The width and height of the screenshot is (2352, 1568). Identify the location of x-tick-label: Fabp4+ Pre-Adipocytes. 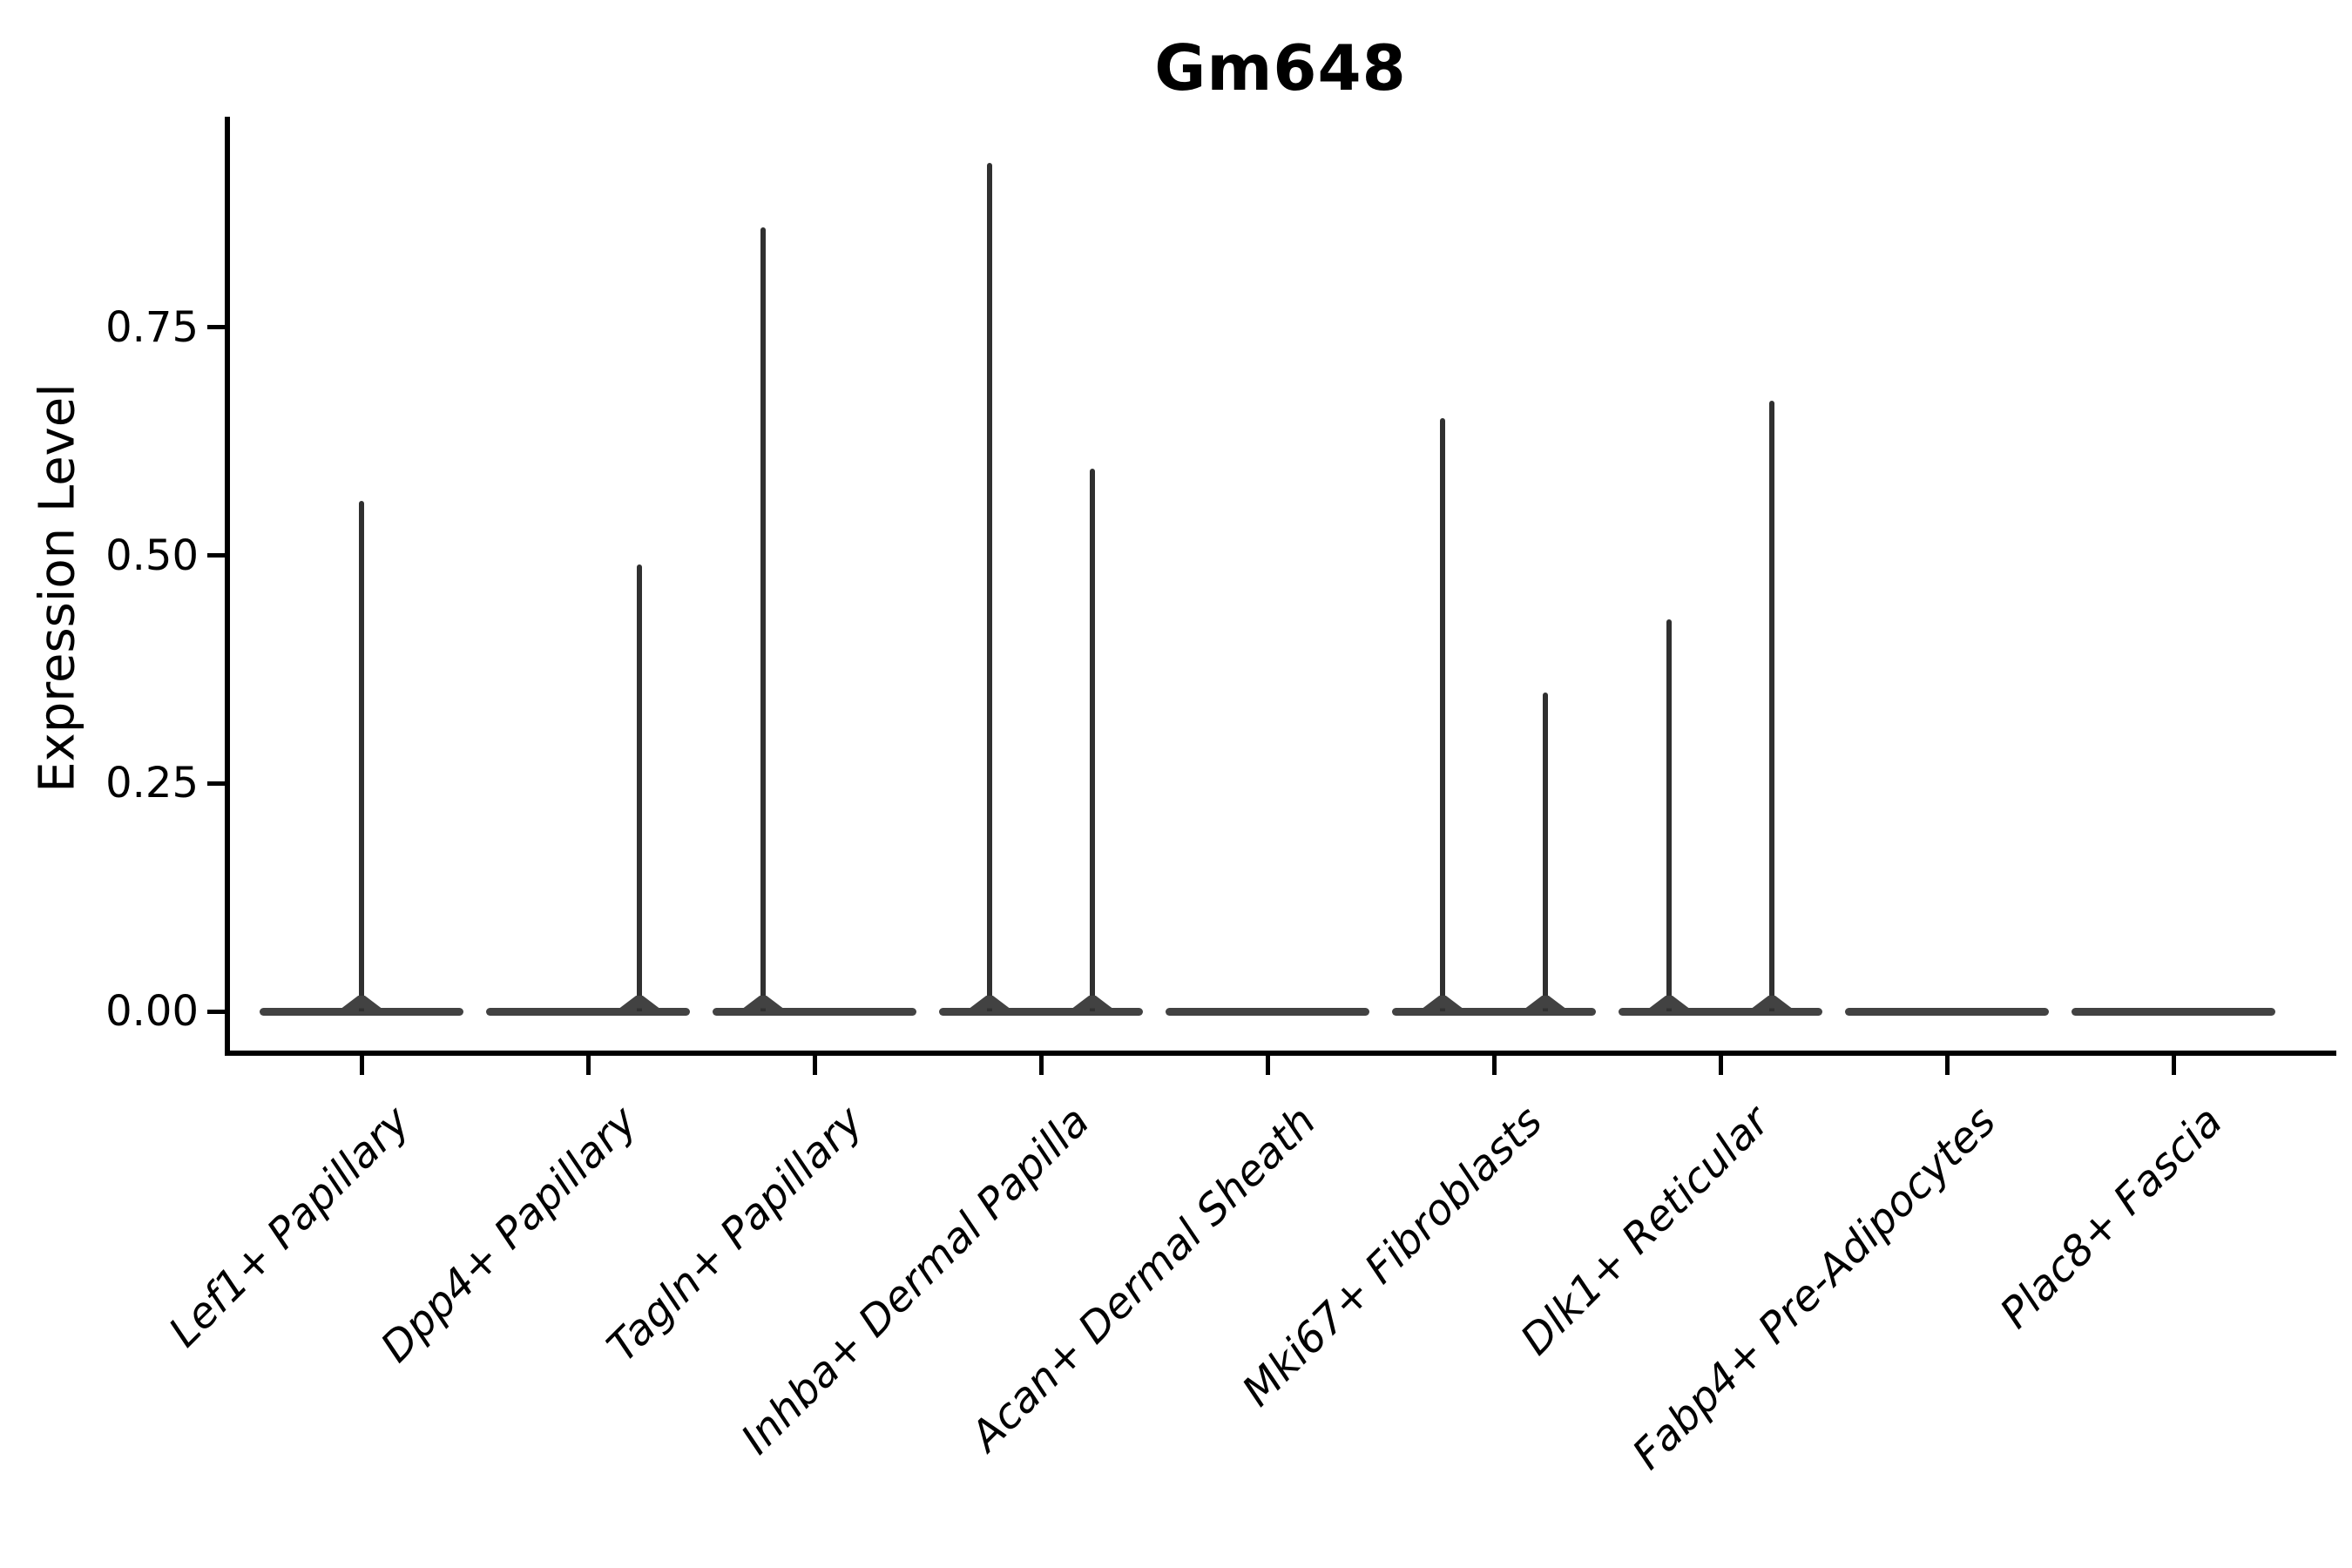
(1814, 1288).